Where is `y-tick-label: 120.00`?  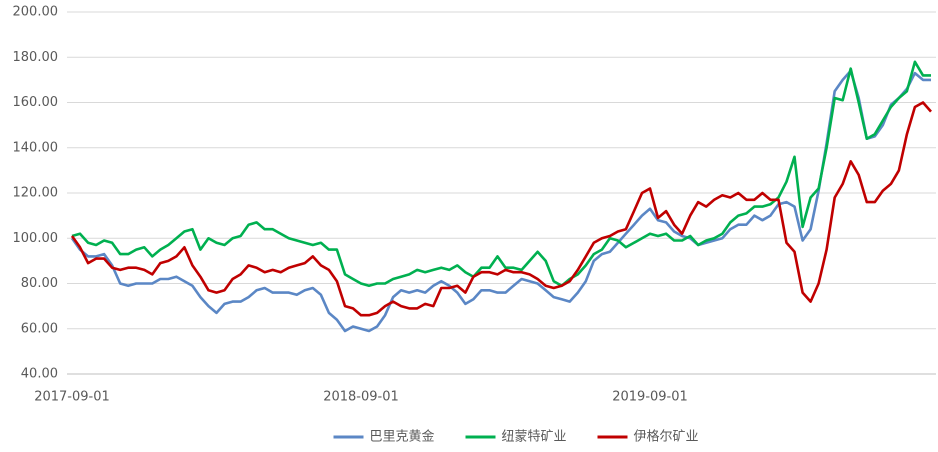
y-tick-label: 120.00 is located at coordinates (36, 193).